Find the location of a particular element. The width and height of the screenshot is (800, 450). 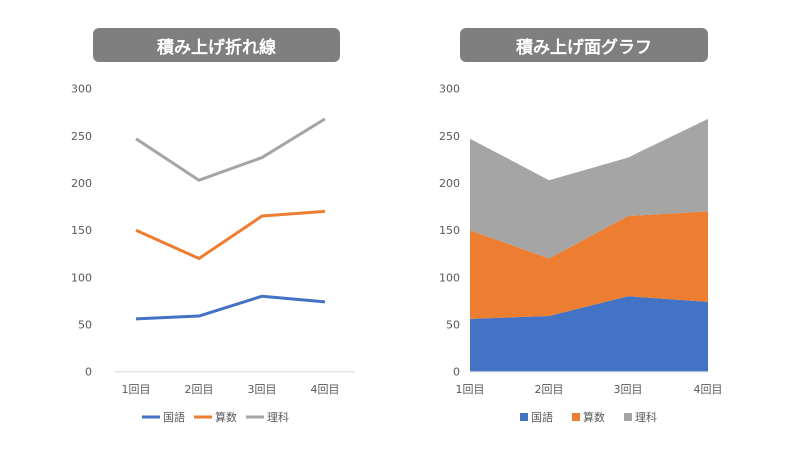

area-chart-title: 積み上げ面グラフ is located at coordinates (584, 45).